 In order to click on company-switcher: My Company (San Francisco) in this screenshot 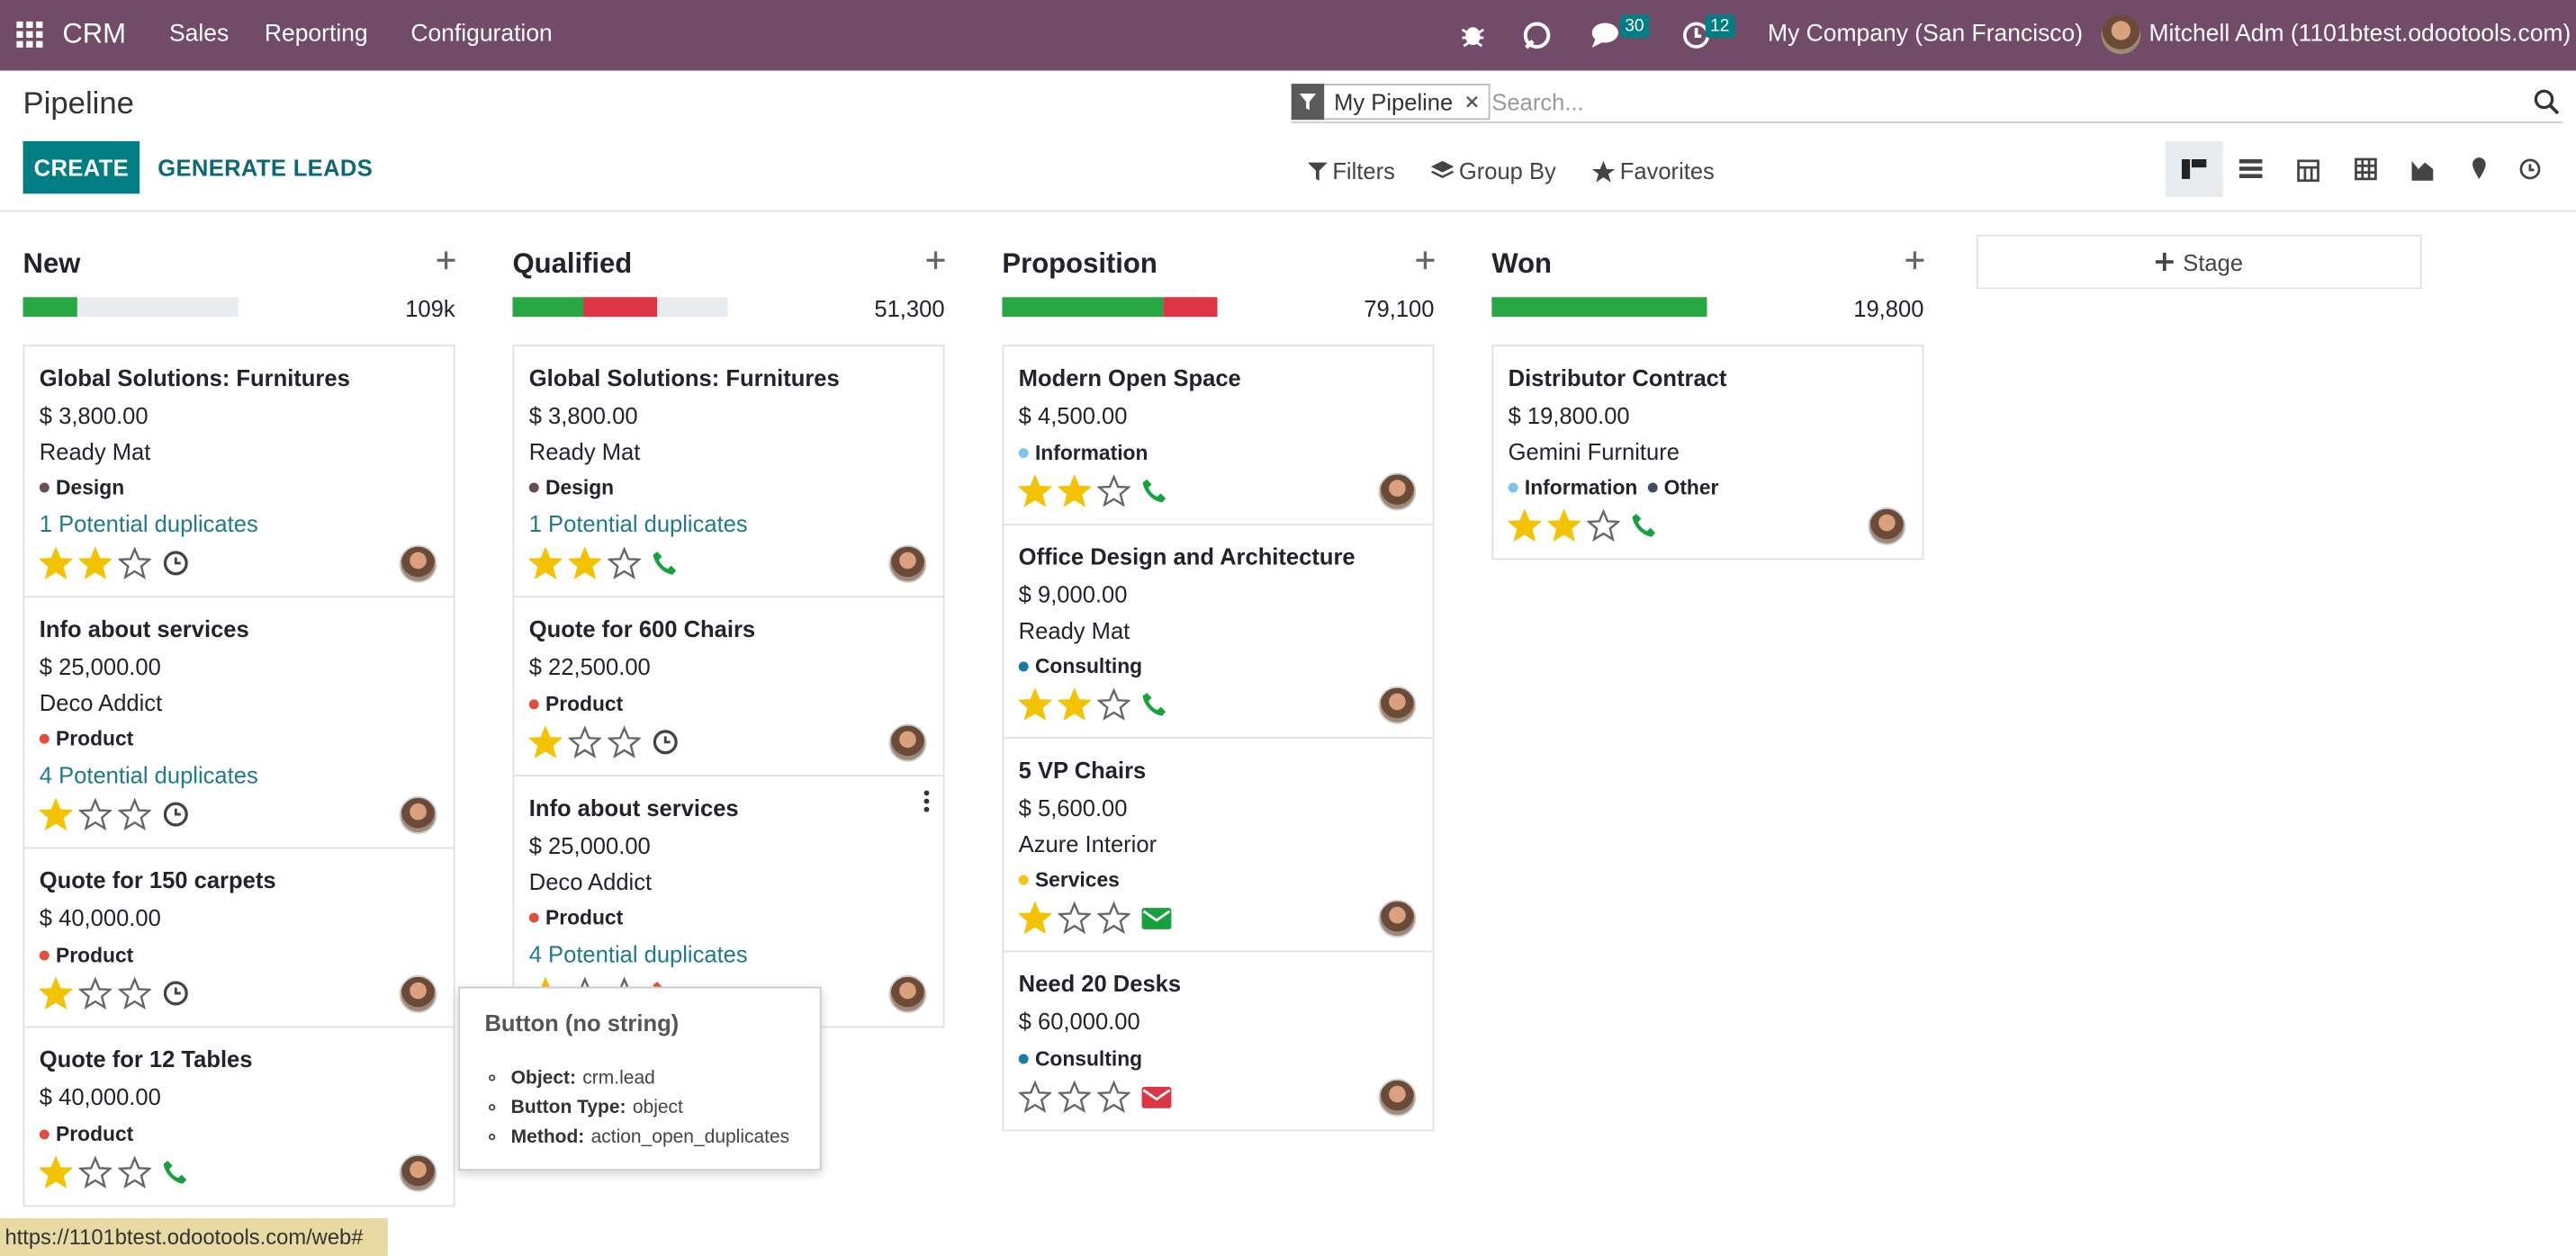, I will do `click(1926, 35)`.